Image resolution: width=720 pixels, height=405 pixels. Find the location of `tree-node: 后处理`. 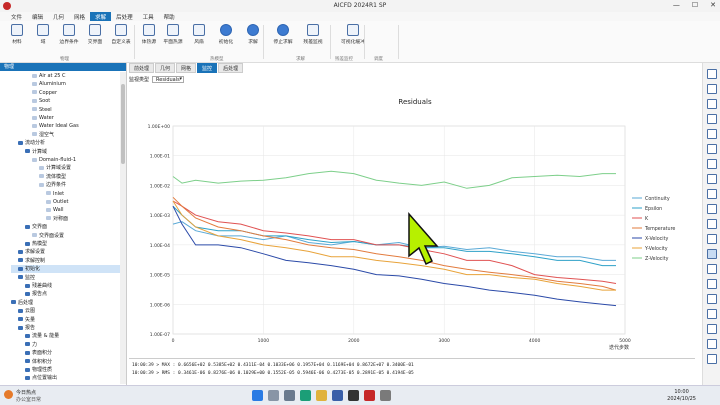

tree-node: 后处理 is located at coordinates (62, 303).